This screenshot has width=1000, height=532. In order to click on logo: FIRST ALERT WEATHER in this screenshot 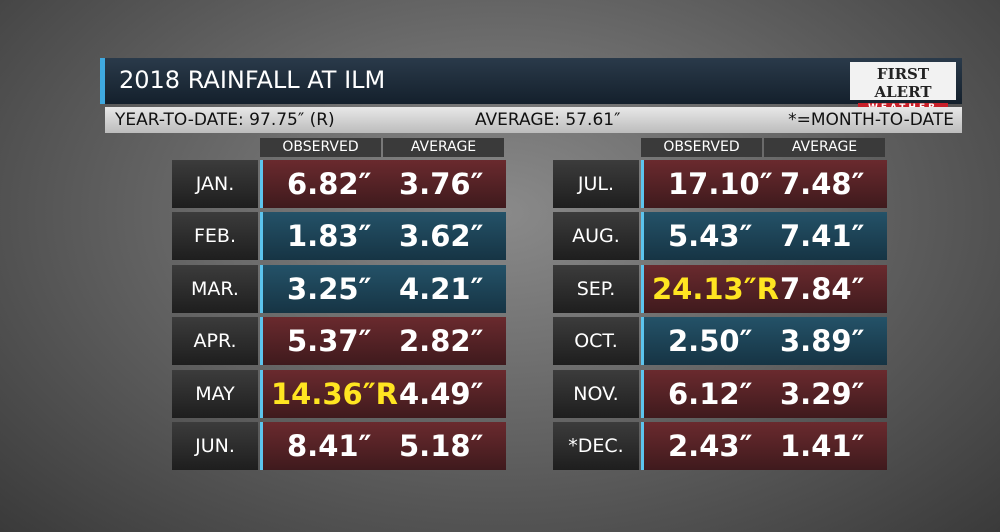, I will do `click(903, 87)`.